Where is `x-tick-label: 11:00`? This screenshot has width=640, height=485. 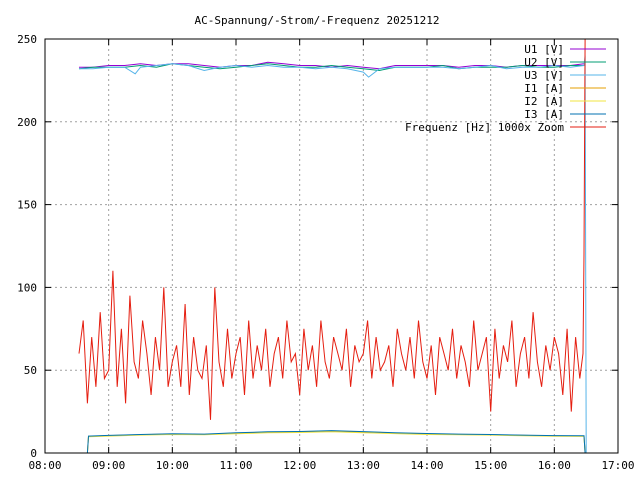
x-tick-label: 11:00 is located at coordinates (235, 465).